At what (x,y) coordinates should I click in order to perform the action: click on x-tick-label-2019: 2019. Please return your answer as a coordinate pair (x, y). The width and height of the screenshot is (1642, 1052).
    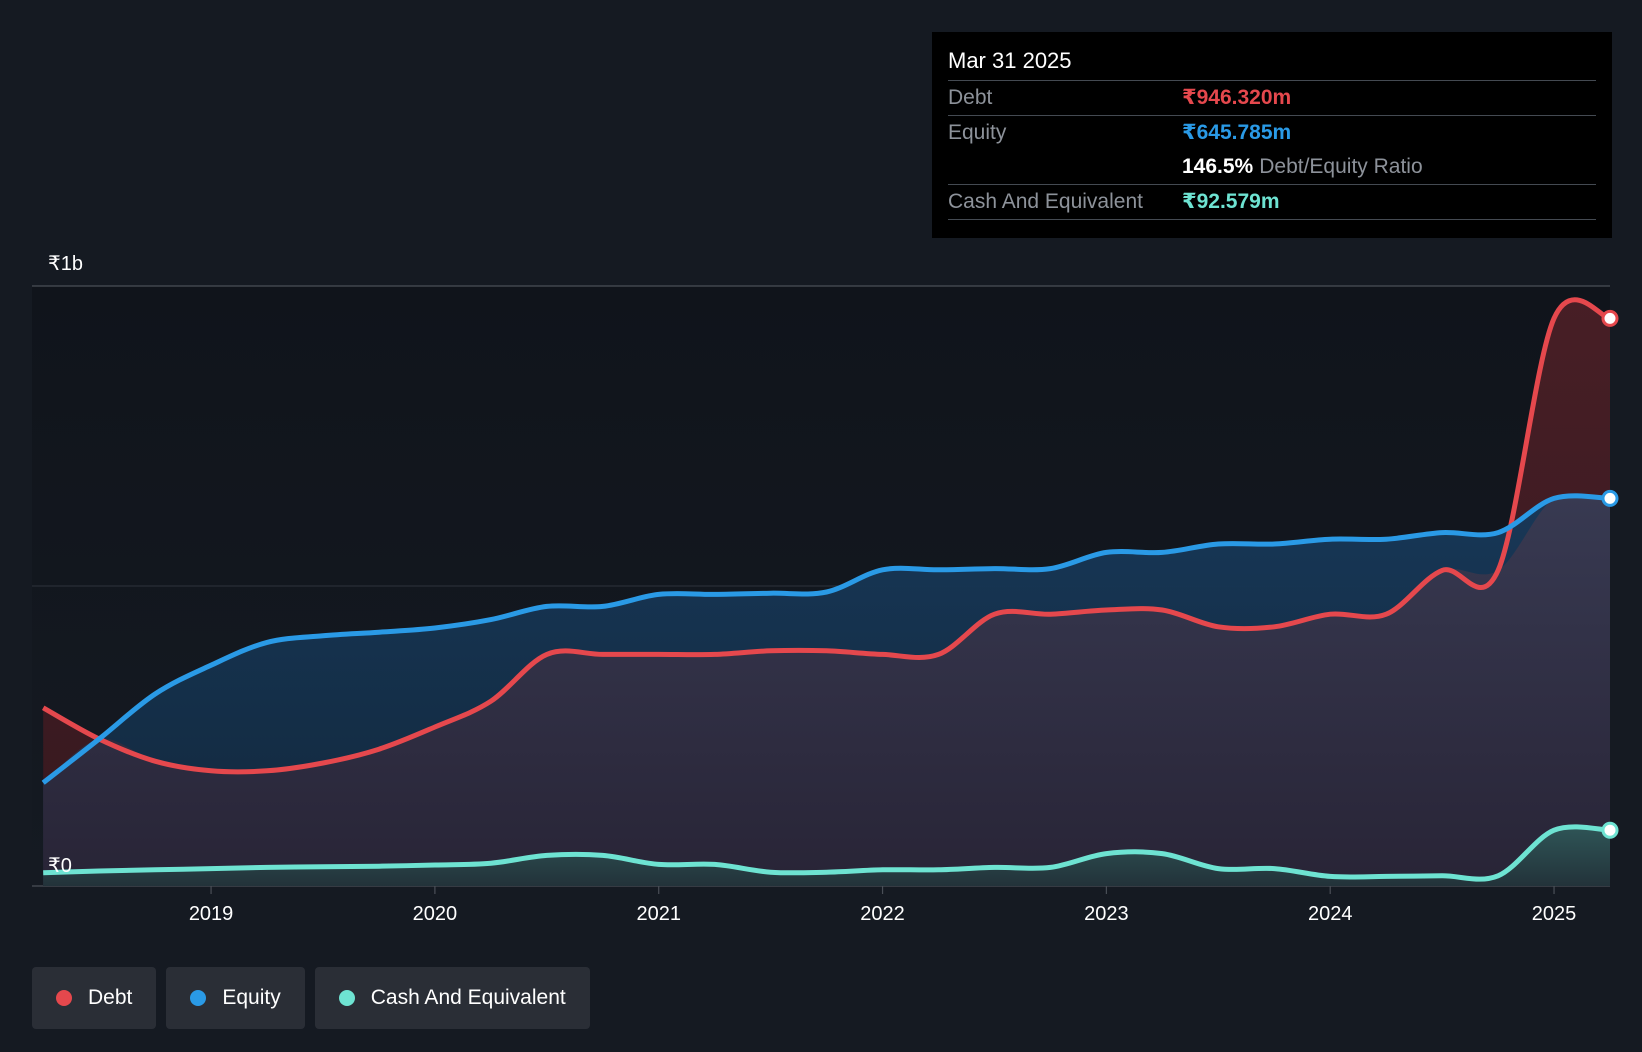
    Looking at the image, I should click on (211, 914).